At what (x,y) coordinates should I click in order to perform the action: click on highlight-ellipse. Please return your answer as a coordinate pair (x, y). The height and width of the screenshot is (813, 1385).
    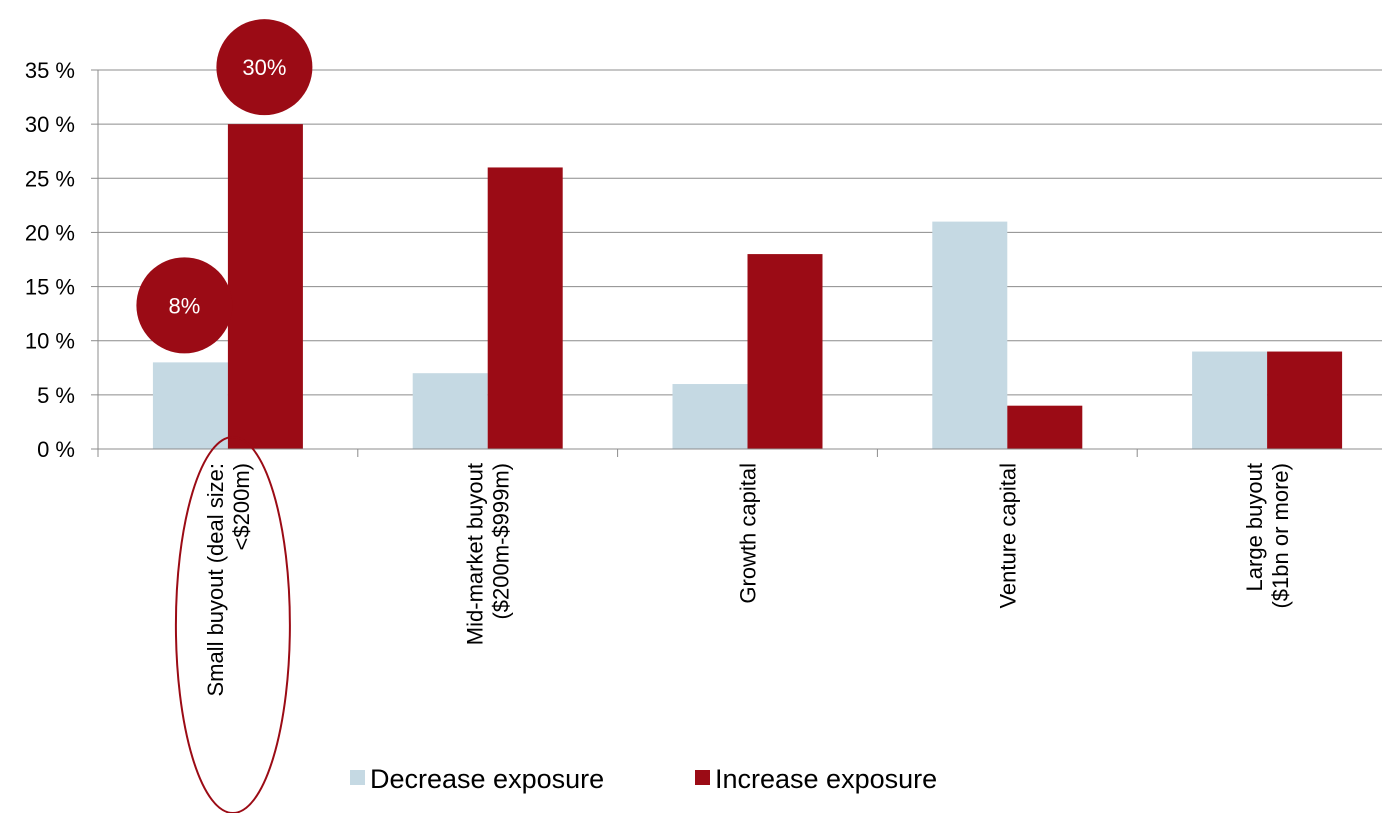
    Looking at the image, I should click on (232, 624).